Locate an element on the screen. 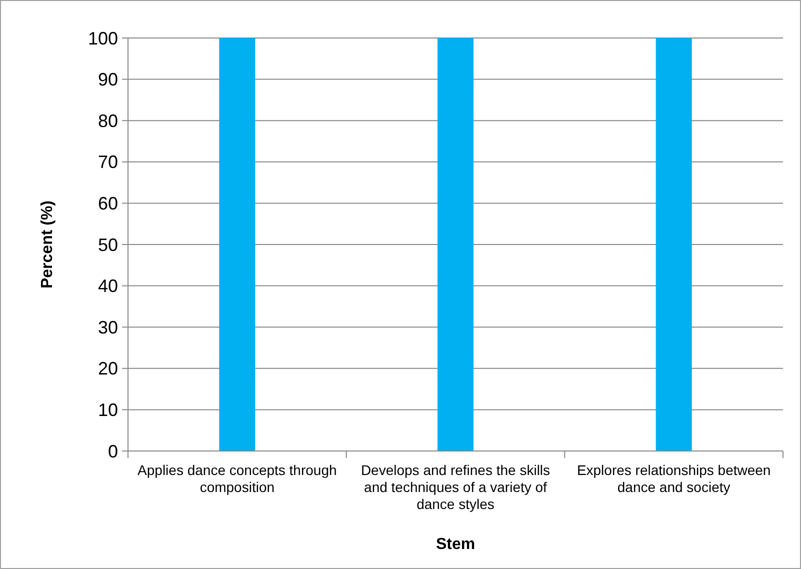 The width and height of the screenshot is (801, 569). y-tick-label: 90 is located at coordinates (108, 80).